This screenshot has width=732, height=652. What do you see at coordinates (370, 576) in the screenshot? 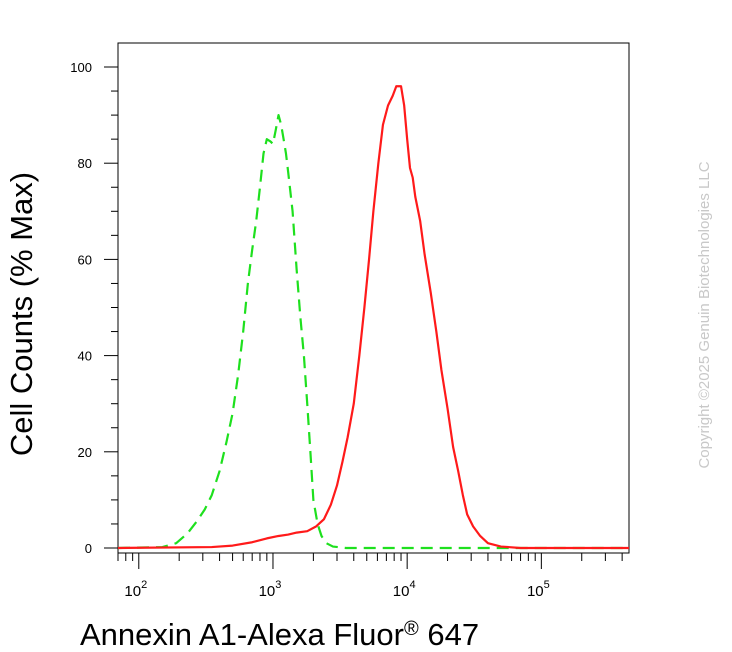
I see `x-axis-ticks: 10² 10³ 10⁴ 10⁵` at bounding box center [370, 576].